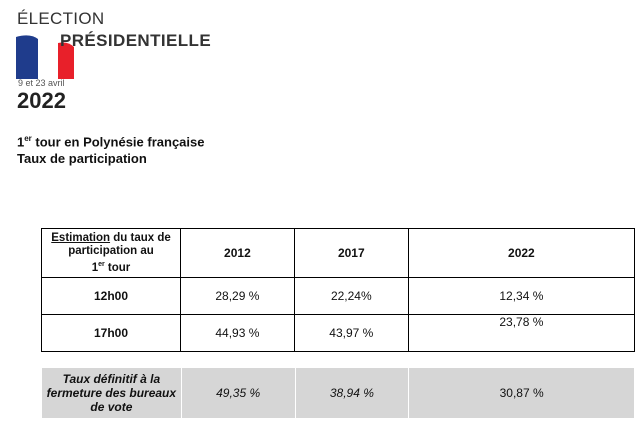 The image size is (635, 448). Describe the element at coordinates (351, 333) in the screenshot. I see `cell-17h00-2017: 43,97 %` at that location.